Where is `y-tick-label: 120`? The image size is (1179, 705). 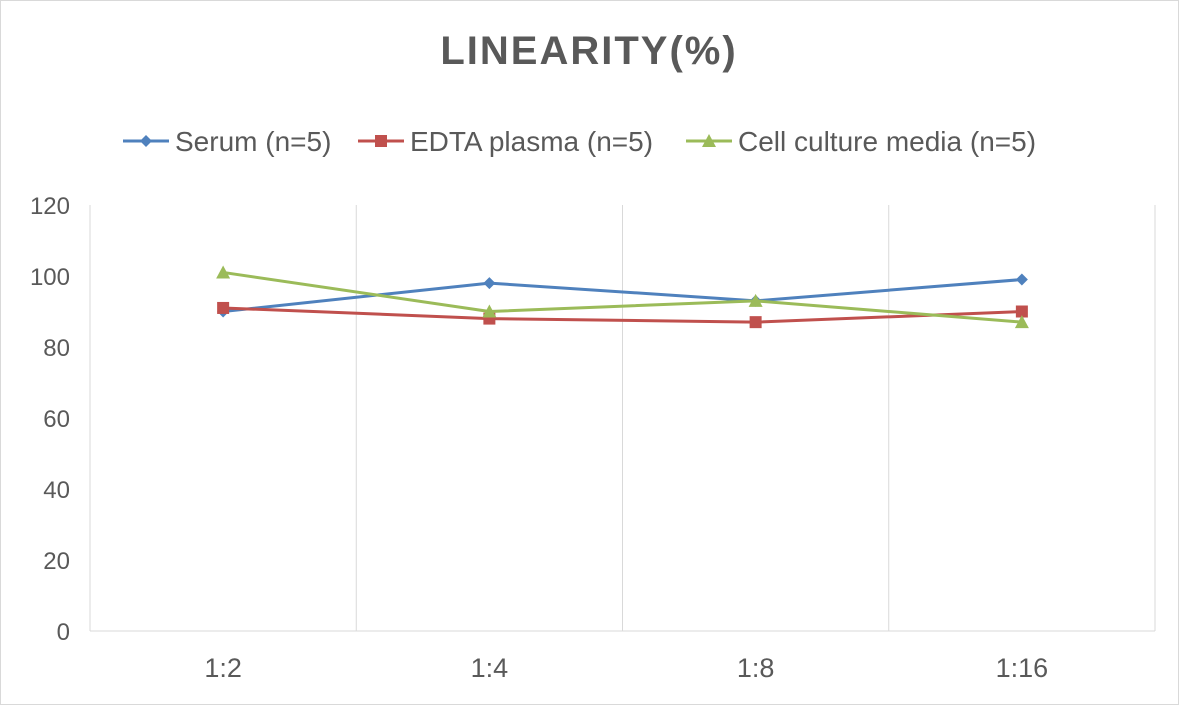 y-tick-label: 120 is located at coordinates (50, 206).